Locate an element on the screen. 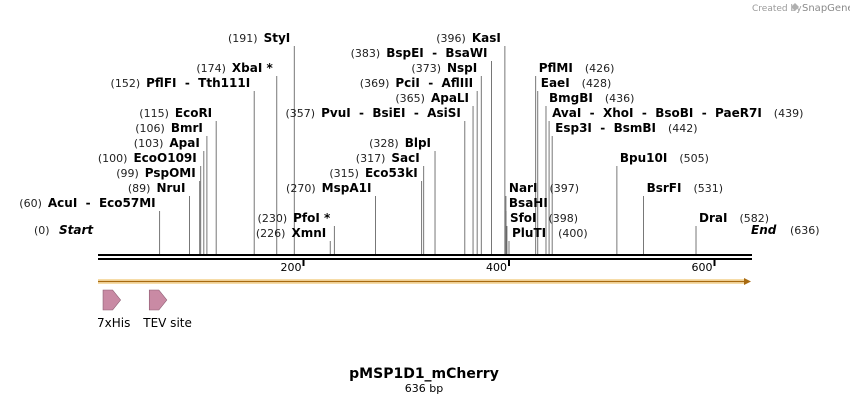 The width and height of the screenshot is (850, 404). enzyme-name: BlpI is located at coordinates (418, 143).